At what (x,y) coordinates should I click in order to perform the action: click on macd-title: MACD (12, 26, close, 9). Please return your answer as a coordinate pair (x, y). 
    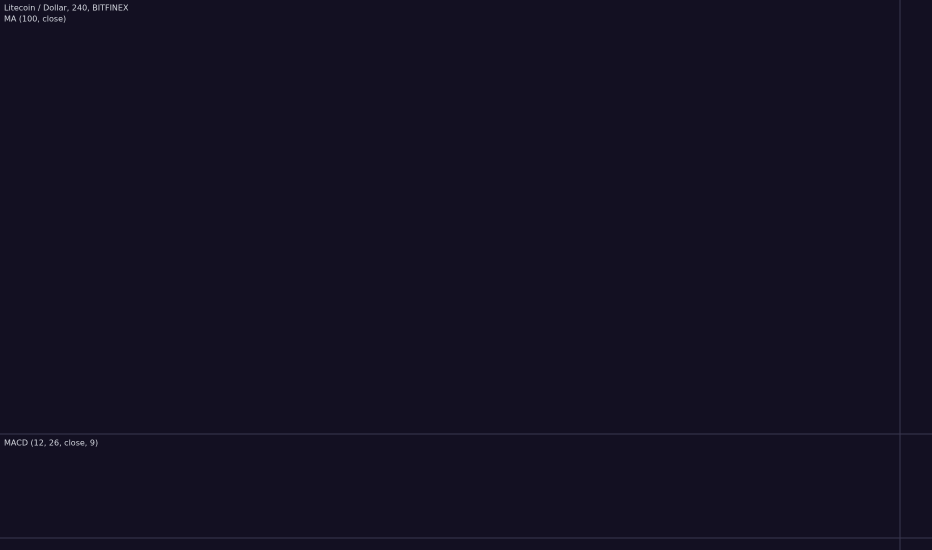
    Looking at the image, I should click on (51, 443).